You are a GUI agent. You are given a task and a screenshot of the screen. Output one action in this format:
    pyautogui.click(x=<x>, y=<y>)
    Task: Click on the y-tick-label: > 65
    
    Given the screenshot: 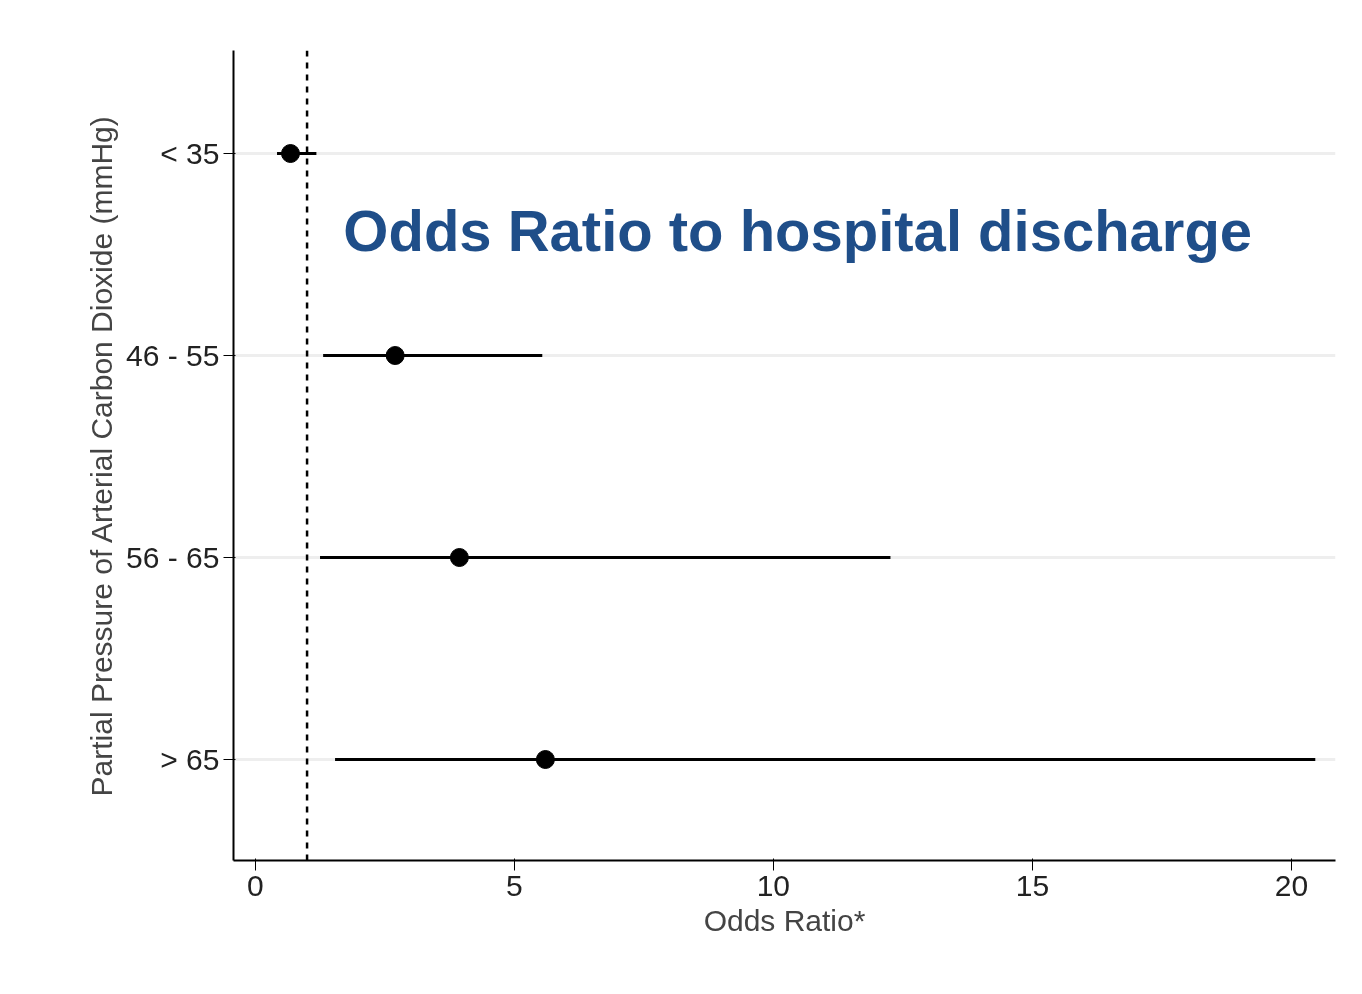 What is the action you would take?
    pyautogui.click(x=190, y=759)
    